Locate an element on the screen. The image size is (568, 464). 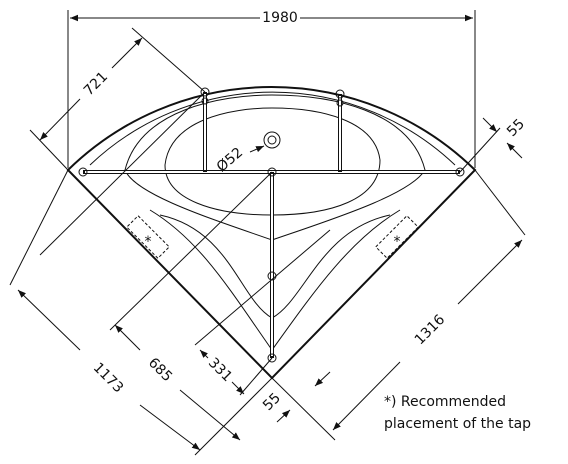
note: placement of the tap is located at coordinates (457, 424).